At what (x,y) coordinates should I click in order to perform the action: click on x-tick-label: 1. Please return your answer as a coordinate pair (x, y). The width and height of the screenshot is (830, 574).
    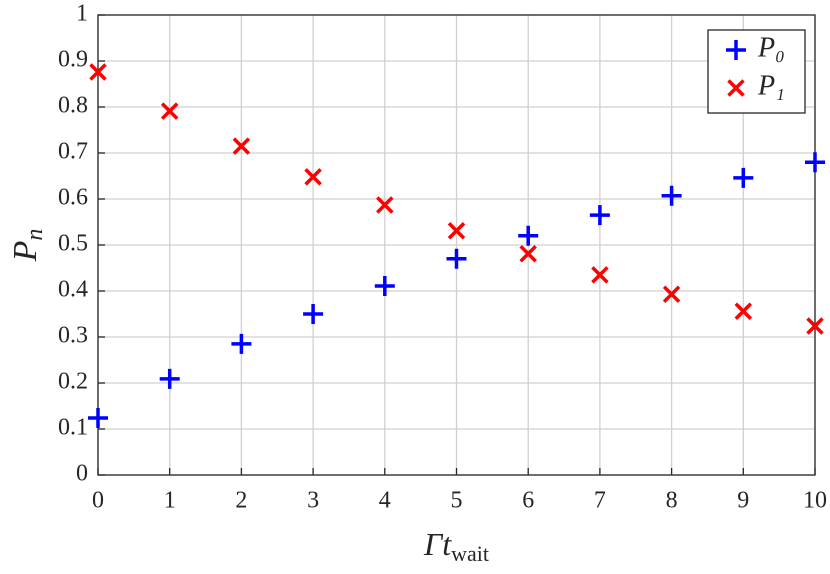
    Looking at the image, I should click on (170, 501).